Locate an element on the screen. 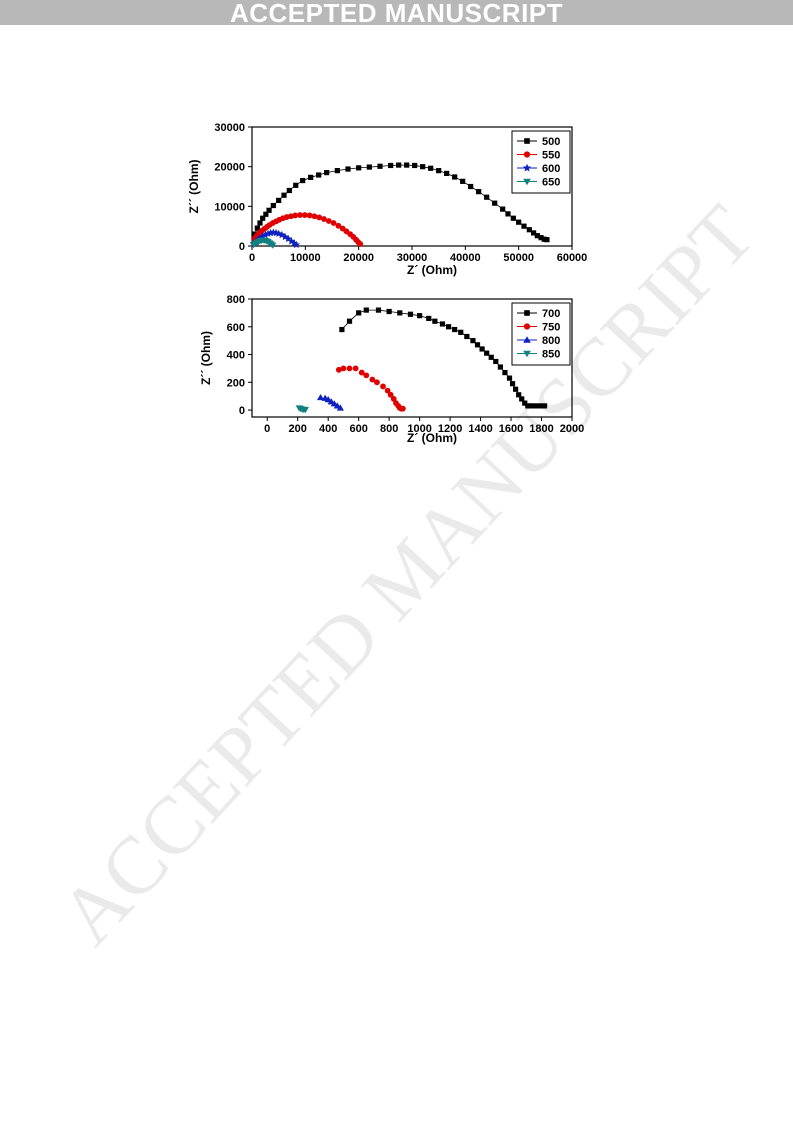  legend-box is located at coordinates (541, 334).